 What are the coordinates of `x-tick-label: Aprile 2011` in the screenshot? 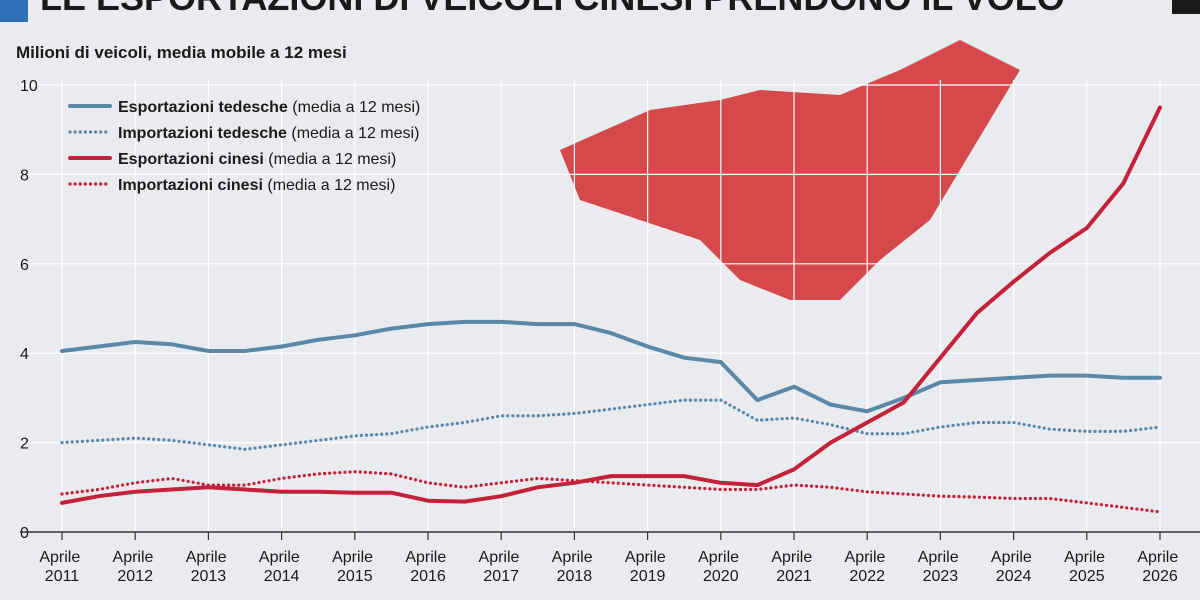 It's located at (61, 567).